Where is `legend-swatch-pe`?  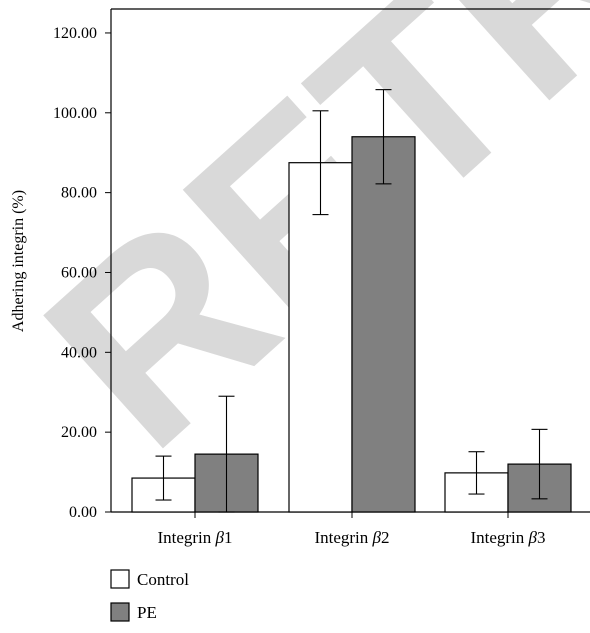
legend-swatch-pe is located at coordinates (120, 612).